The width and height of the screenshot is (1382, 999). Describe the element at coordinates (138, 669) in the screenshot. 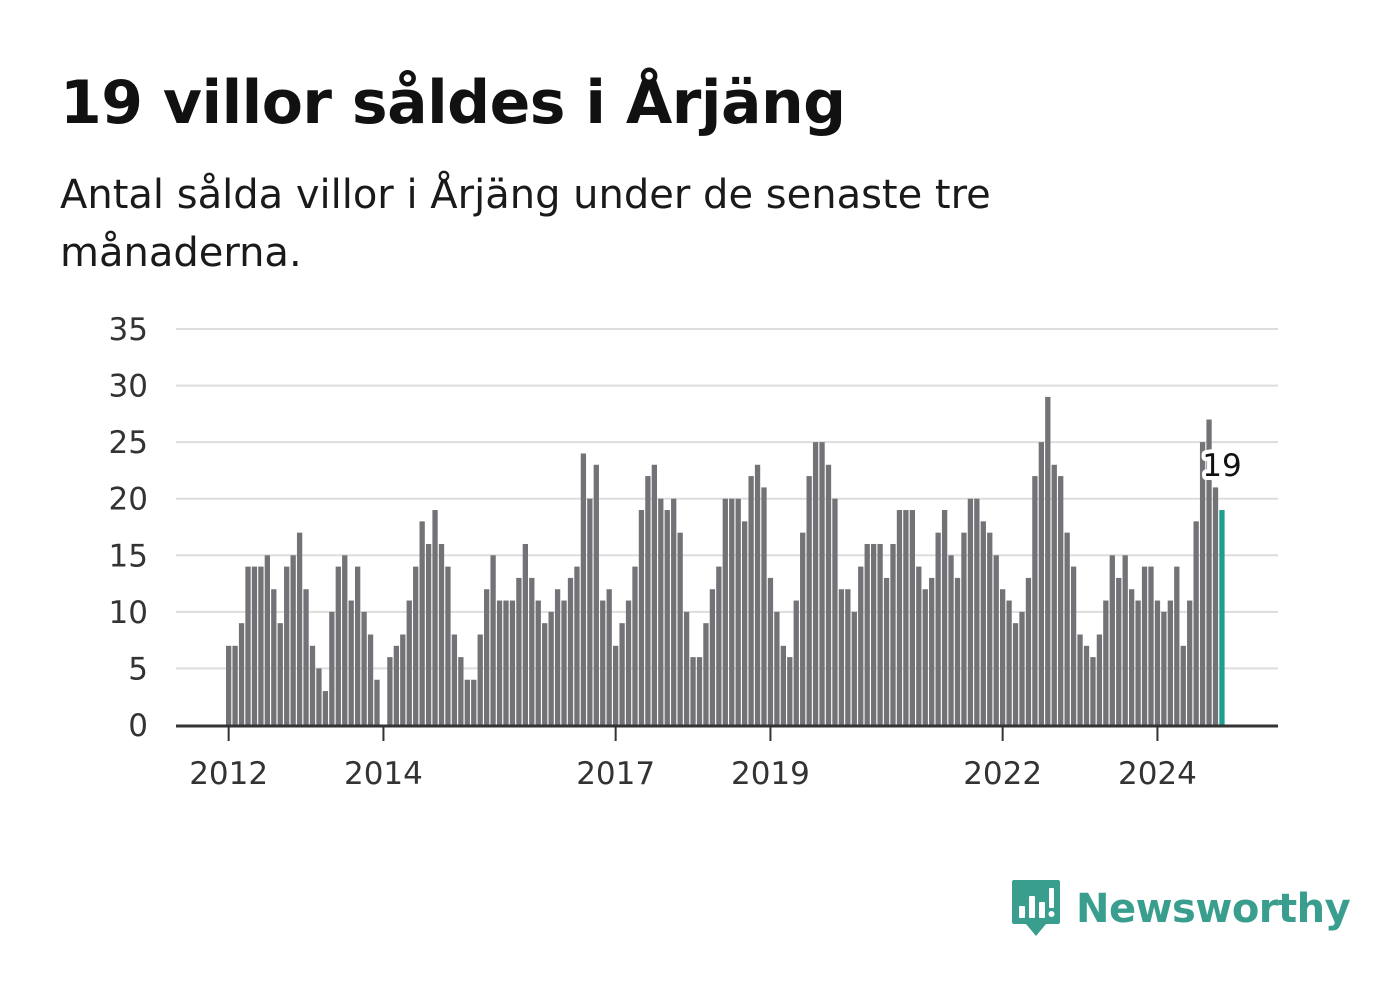

I see `y-tick-label: 5` at that location.